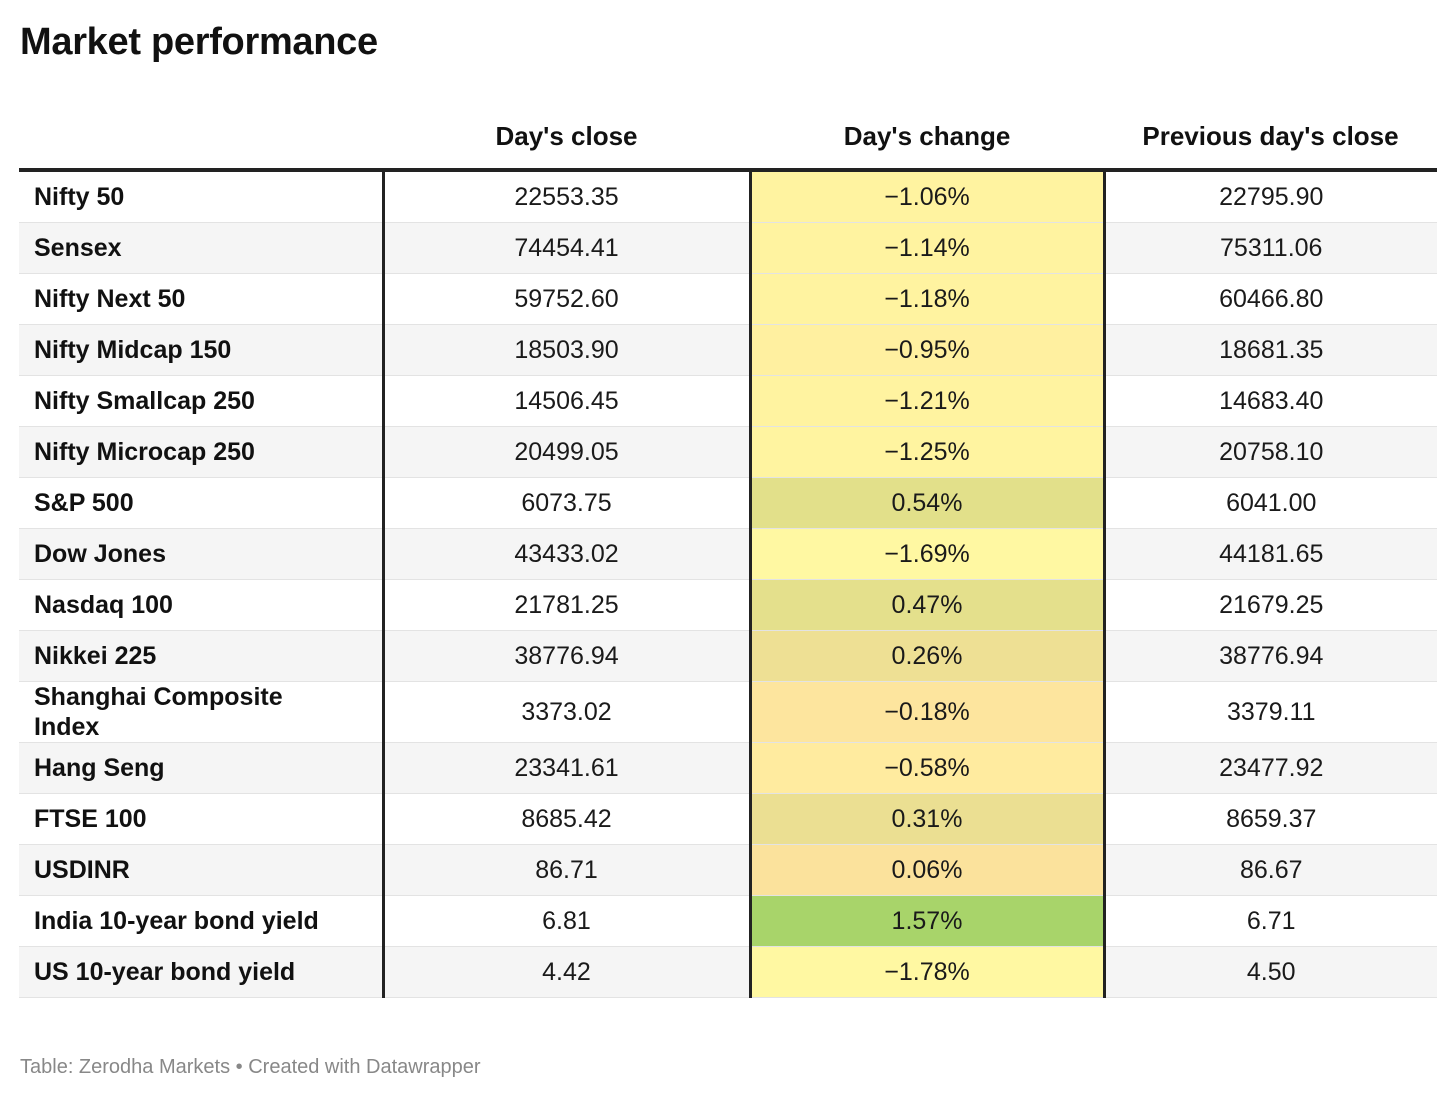 The image size is (1456, 1101). I want to click on days-close-cell: 4.42, so click(566, 972).